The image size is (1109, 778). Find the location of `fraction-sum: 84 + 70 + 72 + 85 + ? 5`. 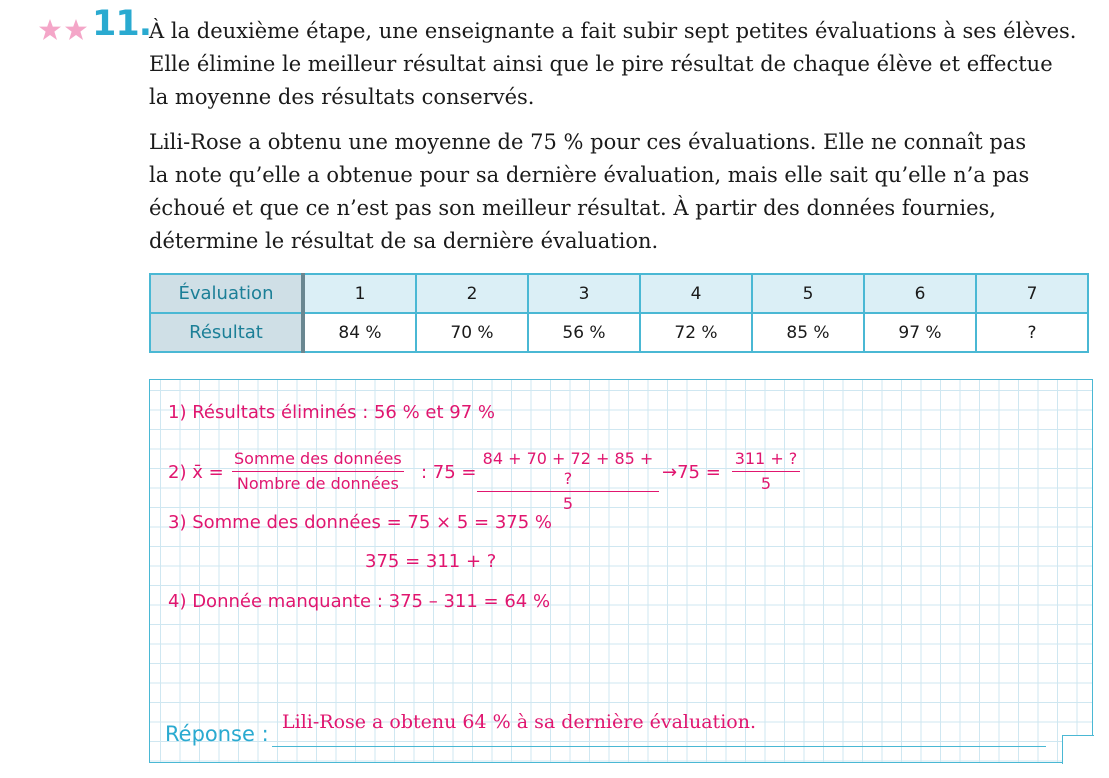

fraction-sum: 84 + 70 + 72 + 85 + ? 5 is located at coordinates (568, 481).